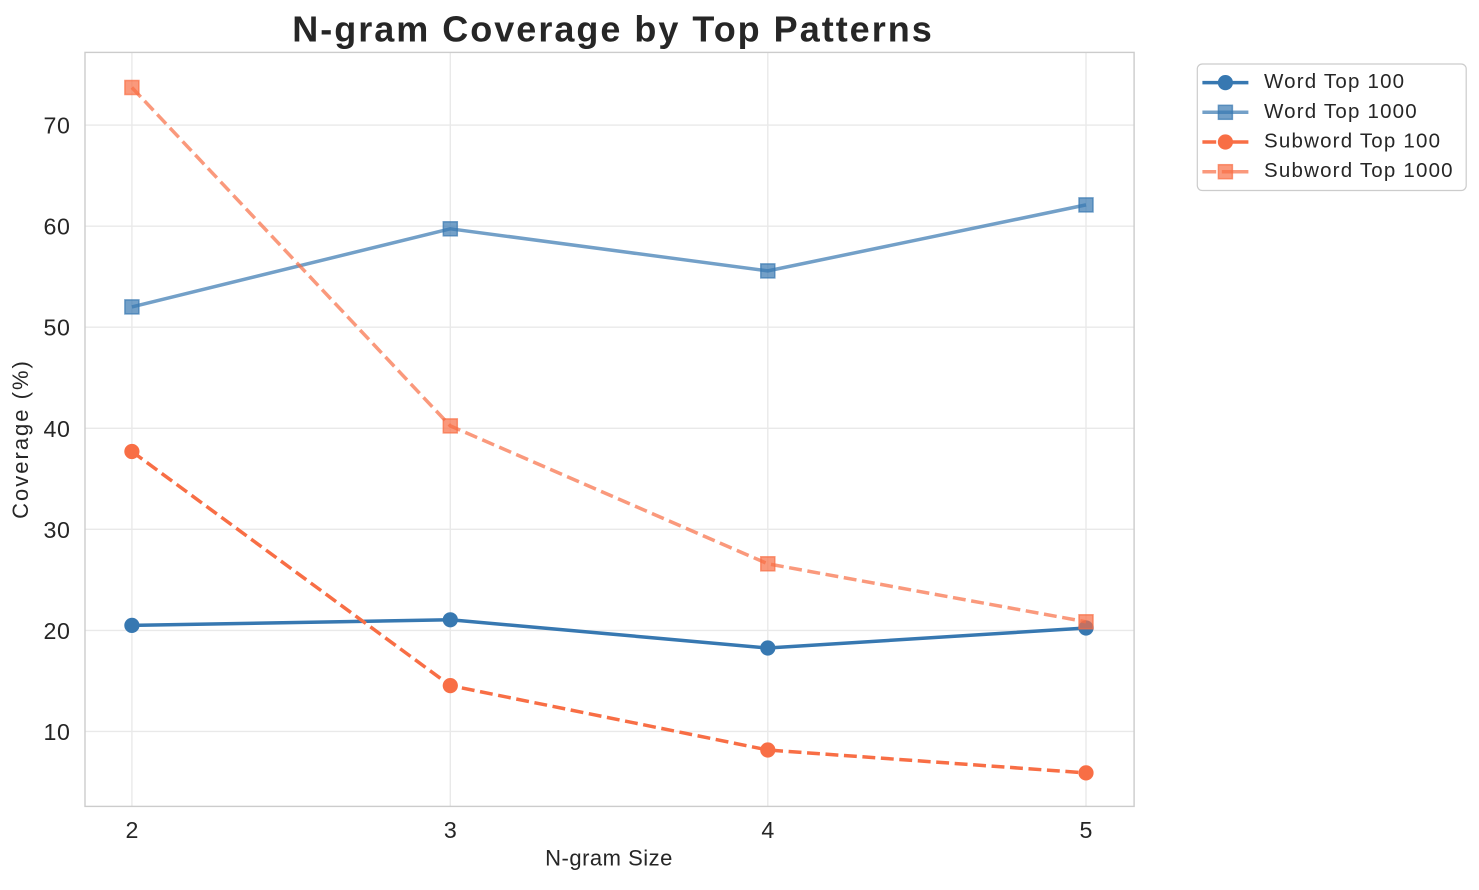 The width and height of the screenshot is (1479, 890). I want to click on svg-text: 5, so click(1086, 830).